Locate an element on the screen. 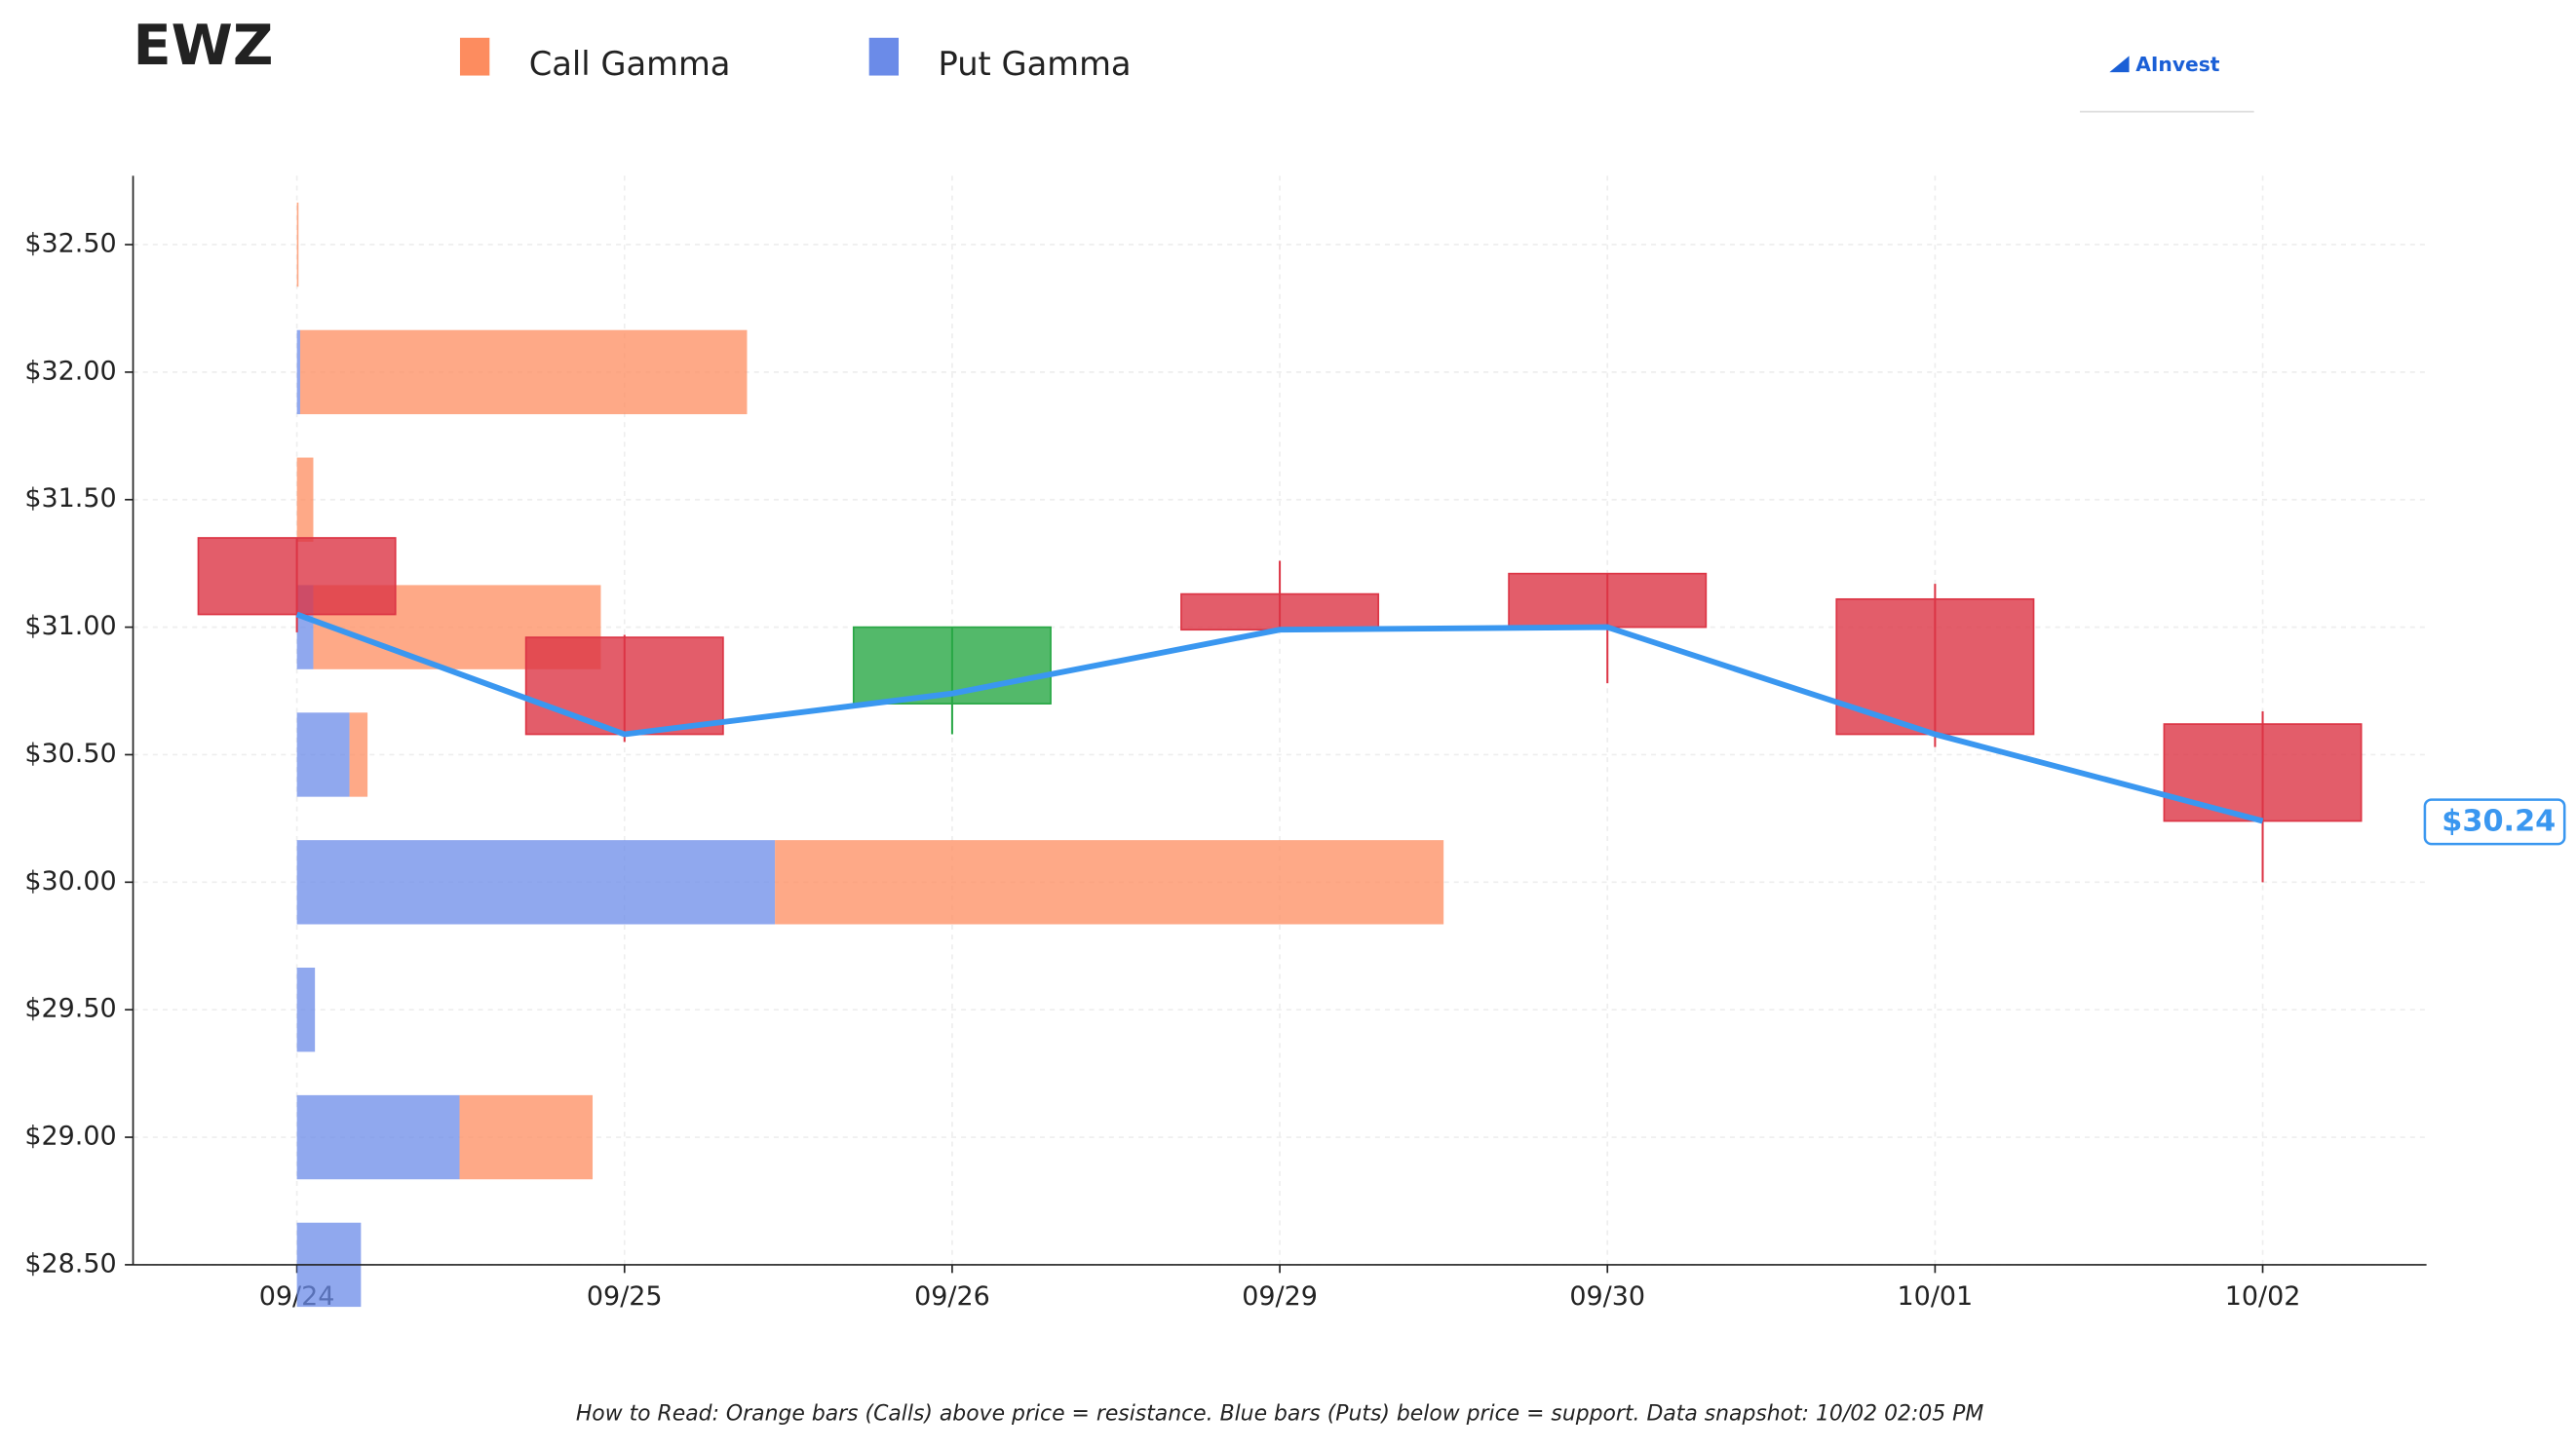 The width and height of the screenshot is (2576, 1450). last-price-label: $30.24 is located at coordinates (2498, 822).